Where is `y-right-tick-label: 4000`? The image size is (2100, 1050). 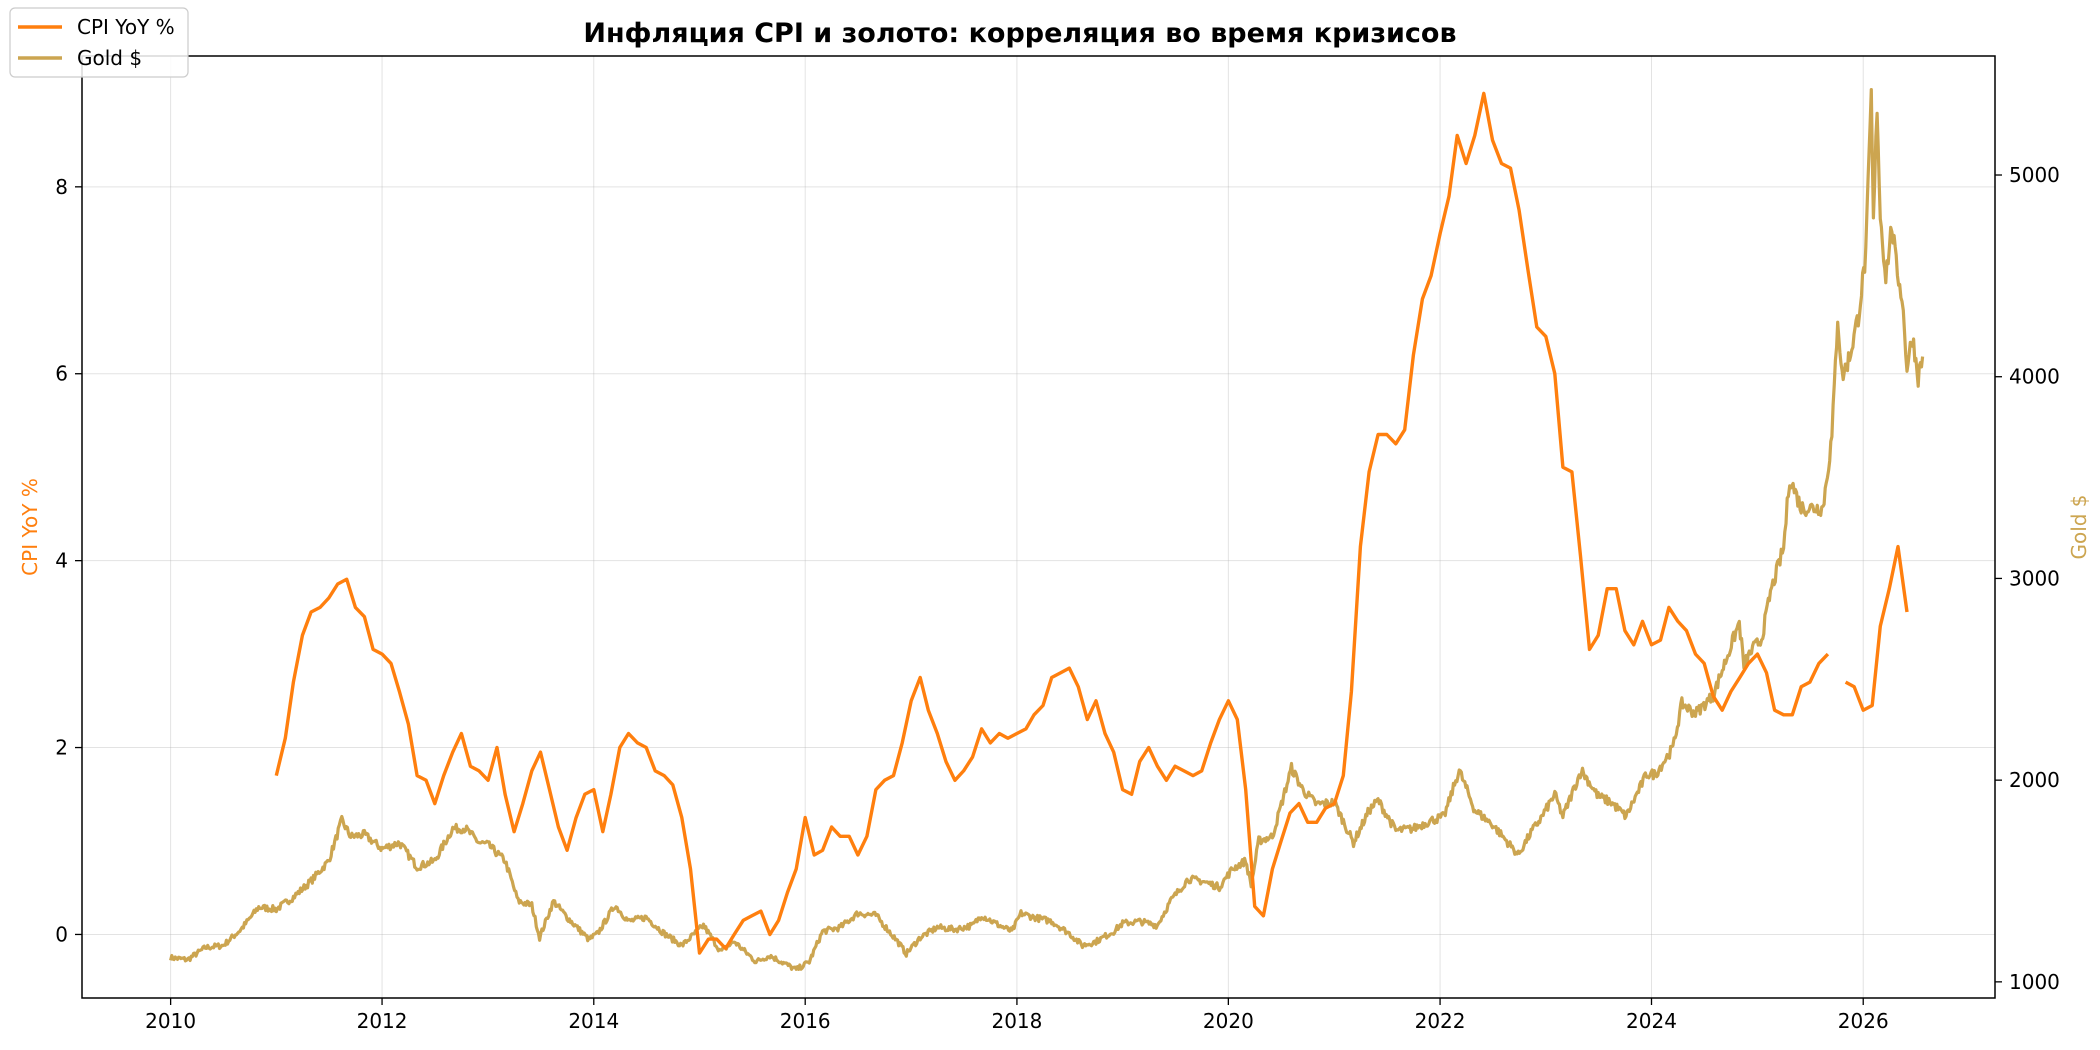 y-right-tick-label: 4000 is located at coordinates (2034, 377).